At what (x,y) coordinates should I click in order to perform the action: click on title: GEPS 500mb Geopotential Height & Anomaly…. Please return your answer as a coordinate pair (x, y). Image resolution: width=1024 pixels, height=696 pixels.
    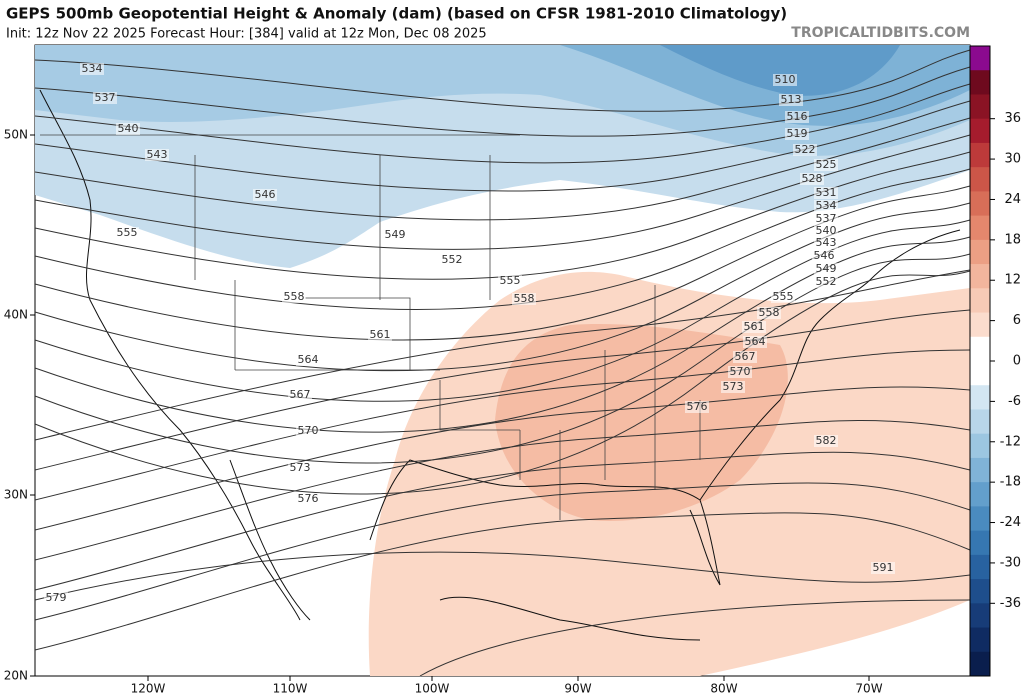
    Looking at the image, I should click on (396, 14).